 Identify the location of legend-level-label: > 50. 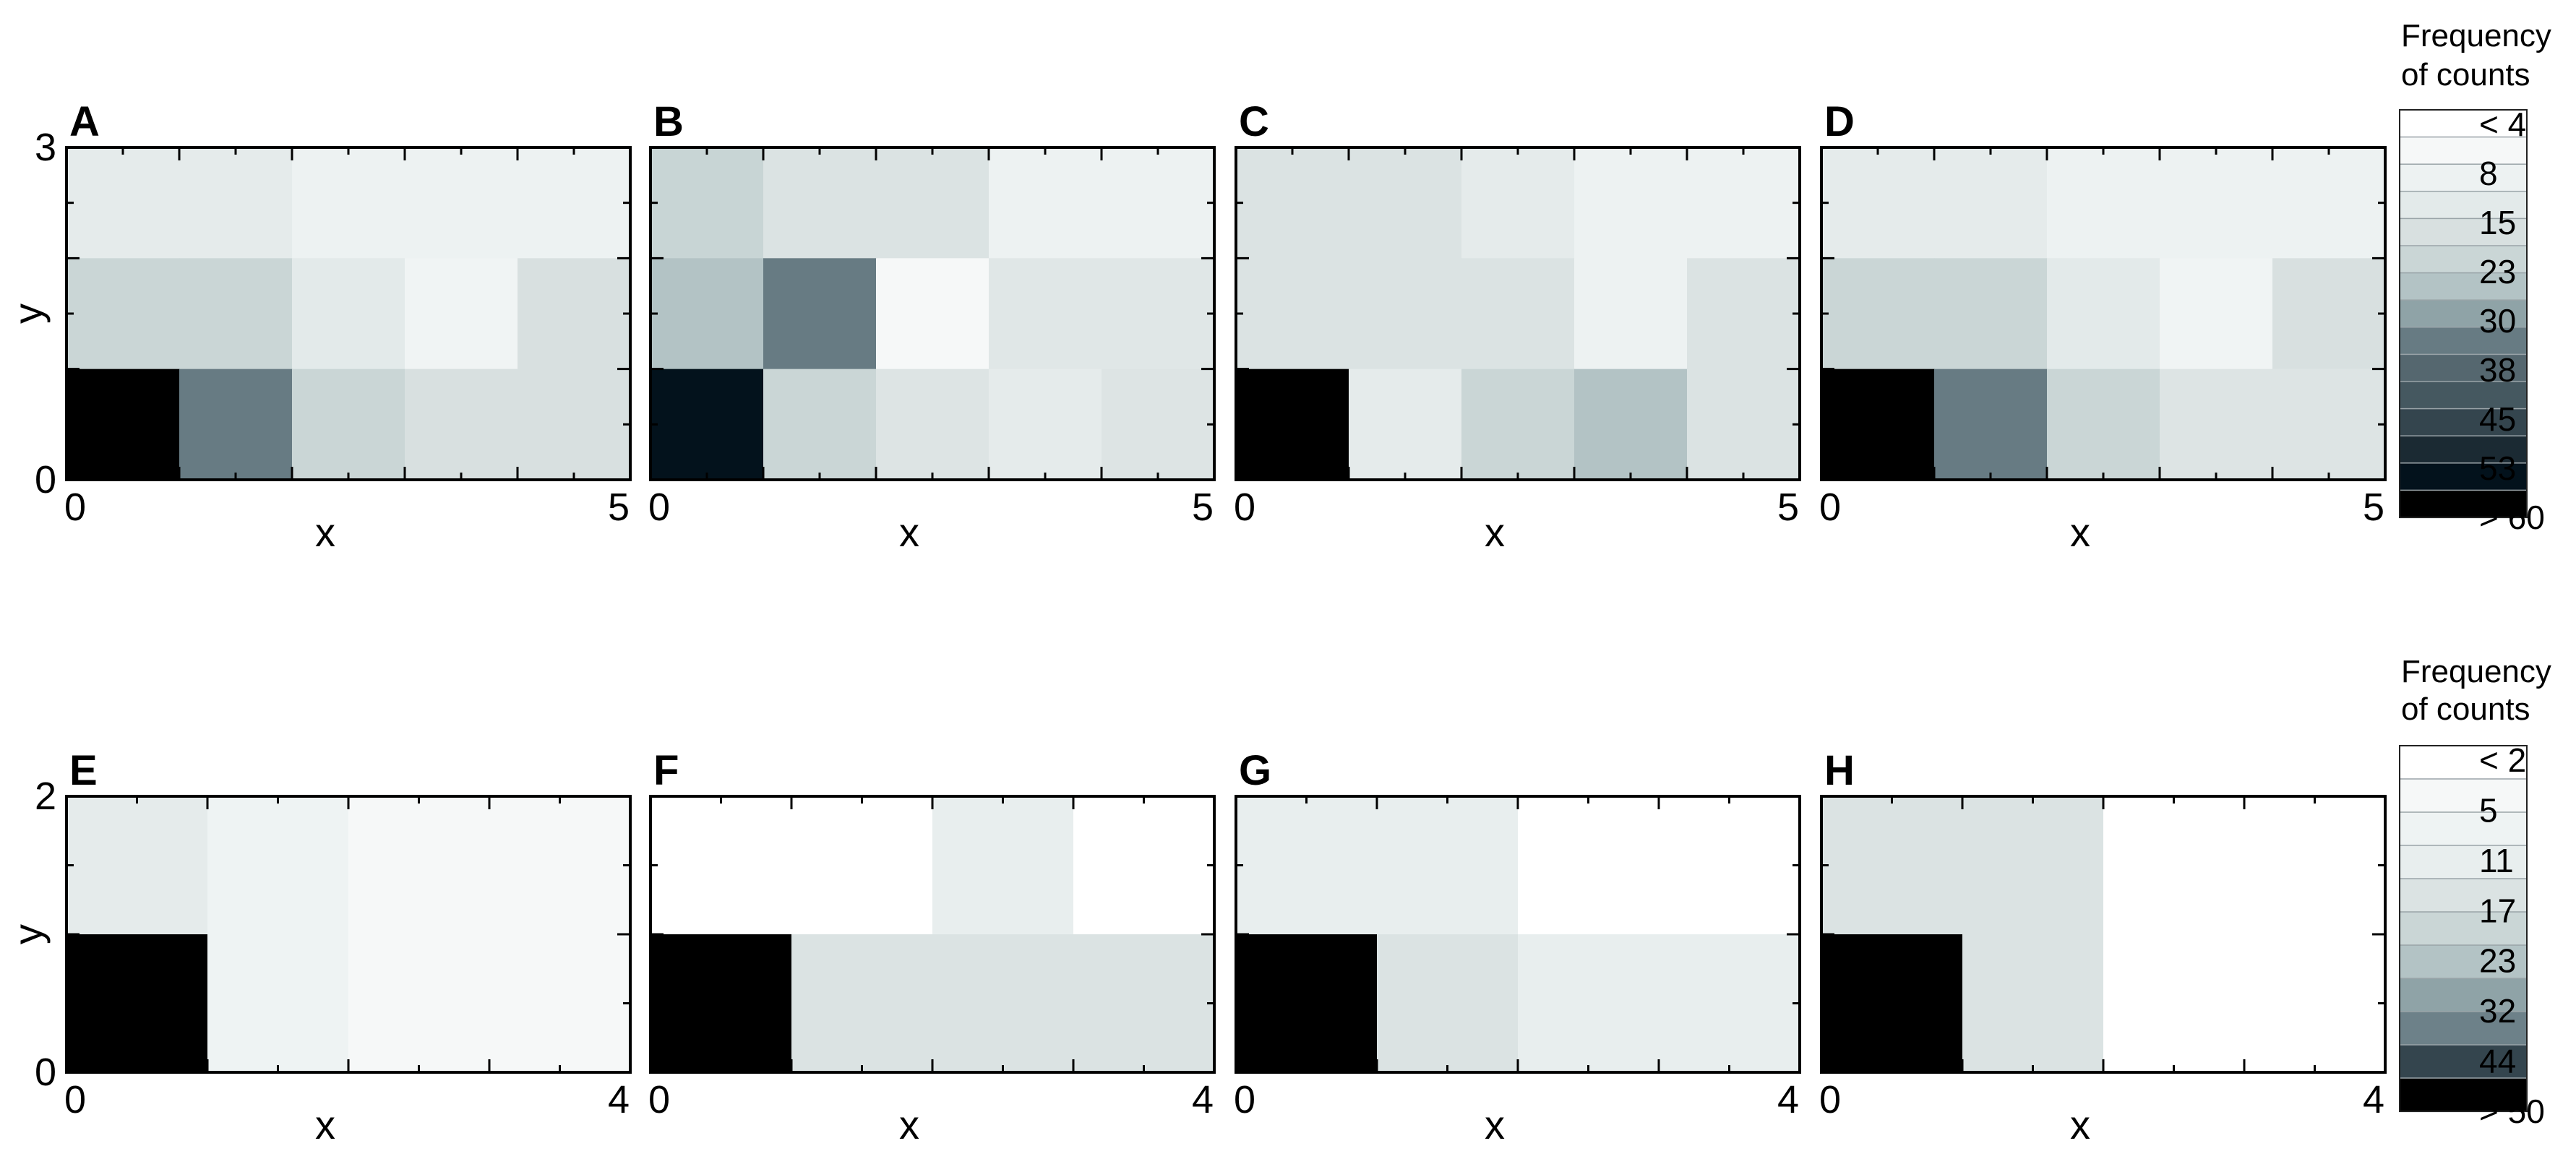
(2512, 1111).